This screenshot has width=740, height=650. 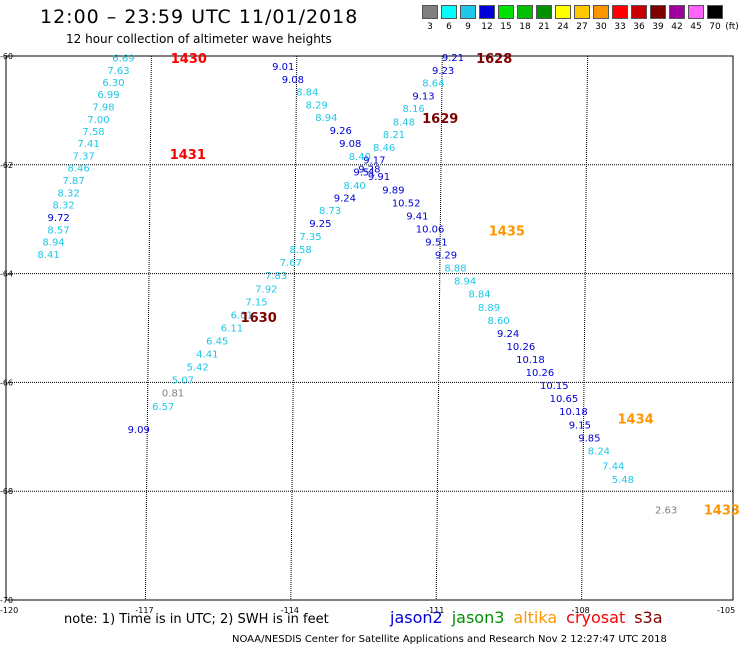 I want to click on wave-height-value: 7.41, so click(x=88, y=144).